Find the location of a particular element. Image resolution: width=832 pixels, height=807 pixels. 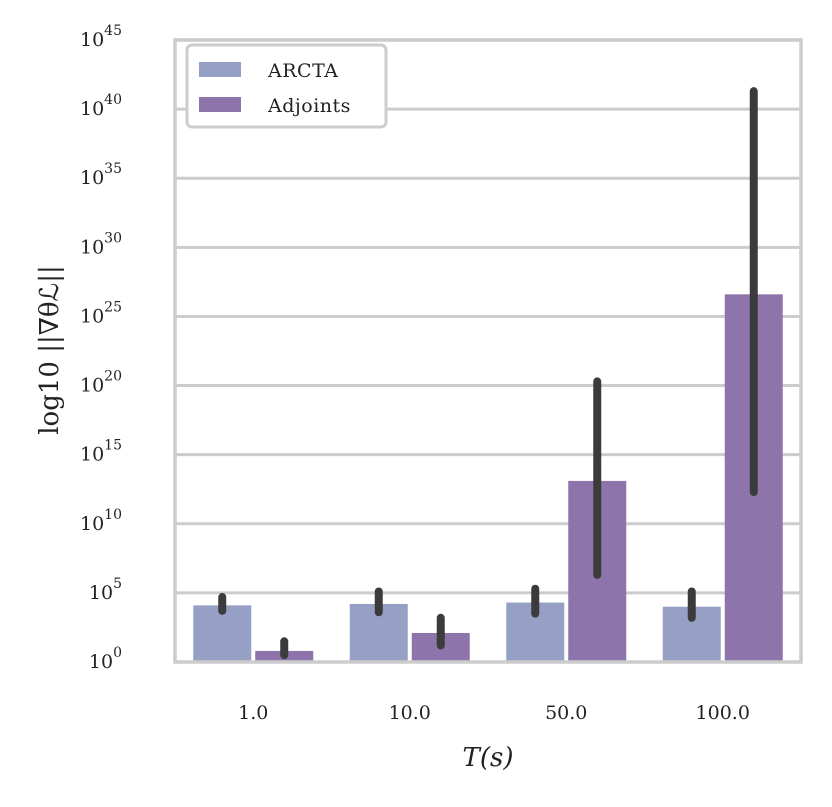

y-tick-label: 1045 is located at coordinates (101, 37).